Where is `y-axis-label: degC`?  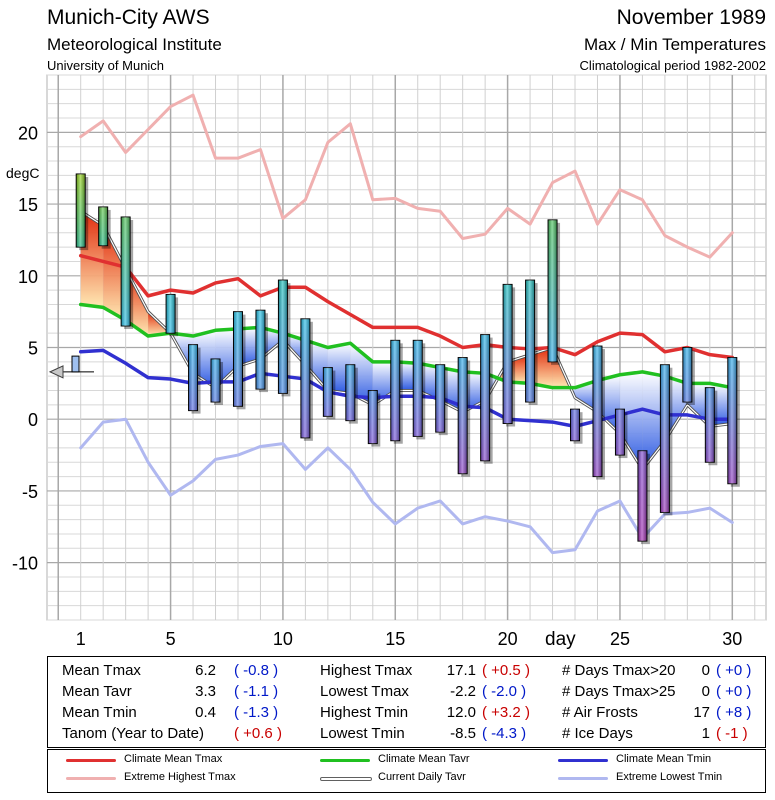
y-axis-label: degC is located at coordinates (22, 173).